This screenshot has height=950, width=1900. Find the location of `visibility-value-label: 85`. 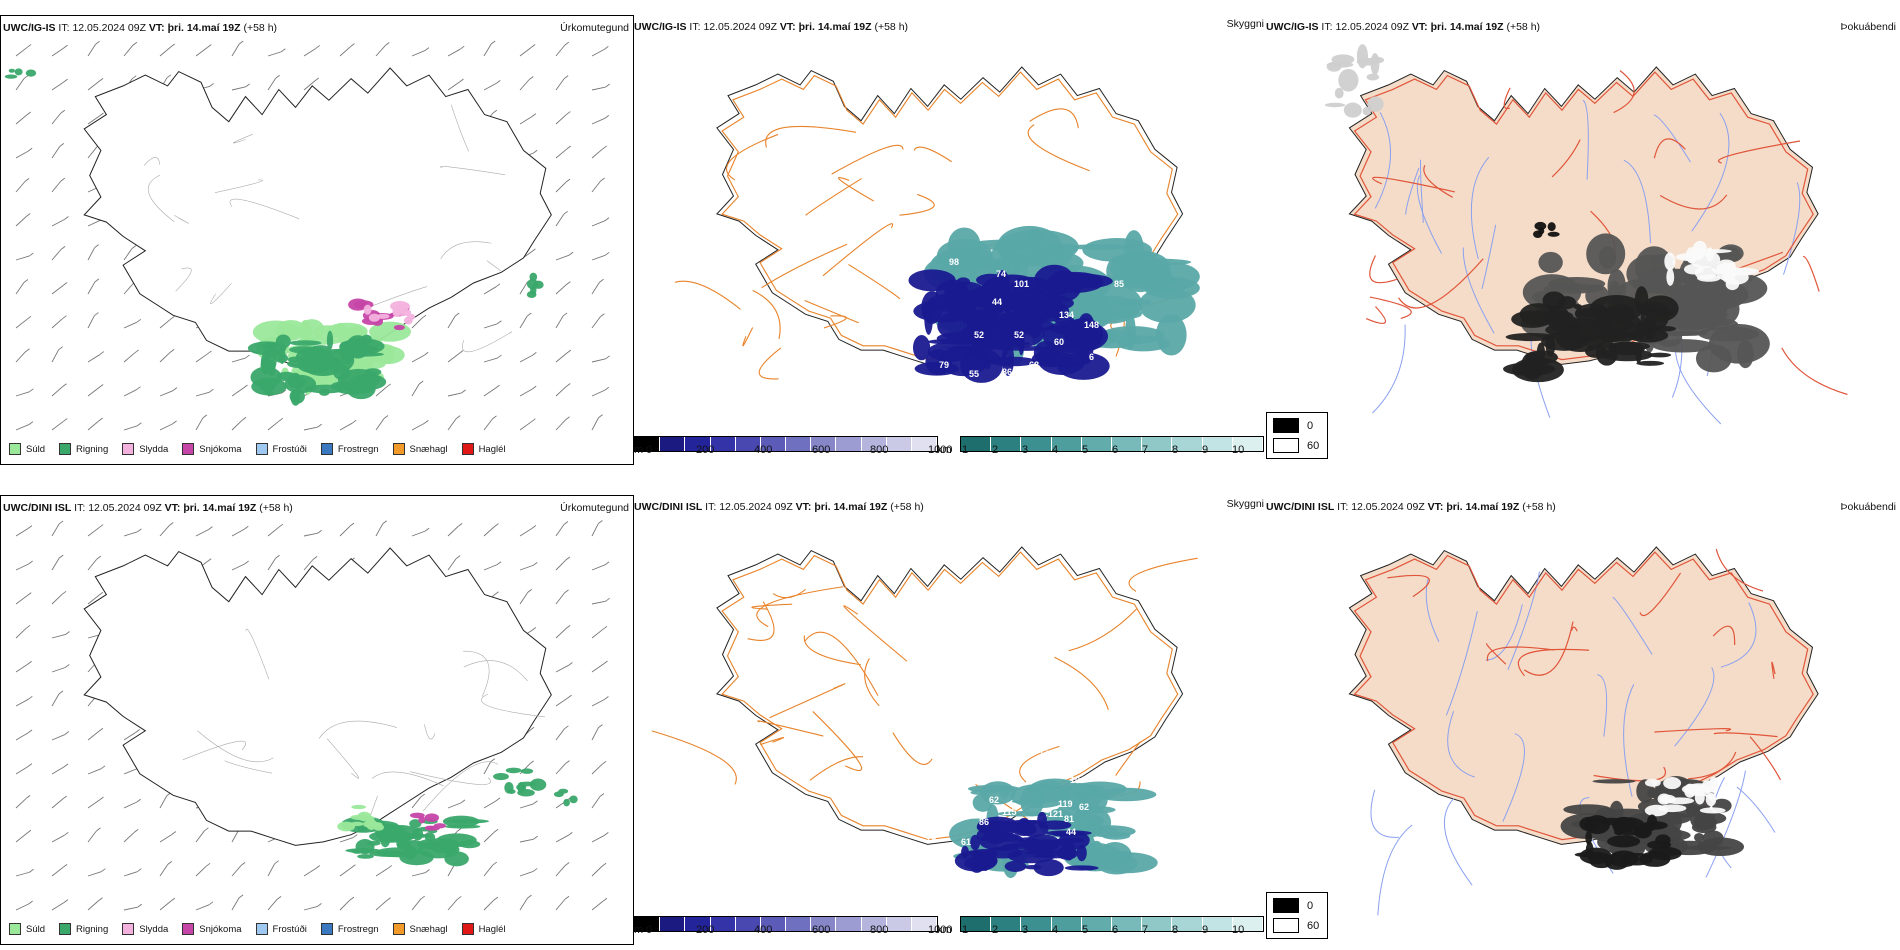

visibility-value-label: 85 is located at coordinates (1119, 284).